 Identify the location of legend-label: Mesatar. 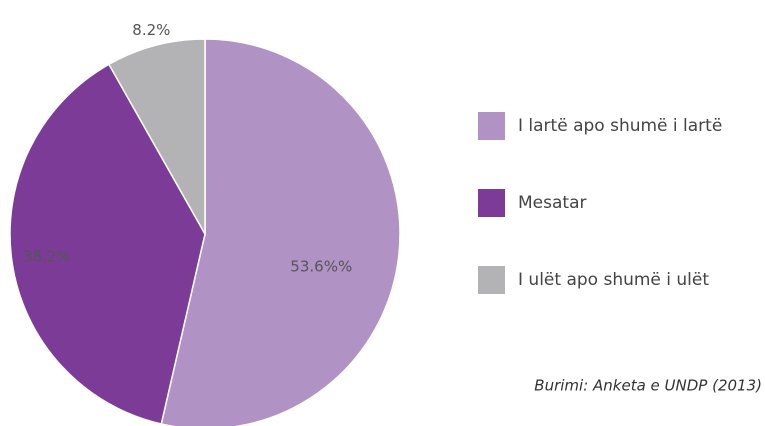
(552, 203).